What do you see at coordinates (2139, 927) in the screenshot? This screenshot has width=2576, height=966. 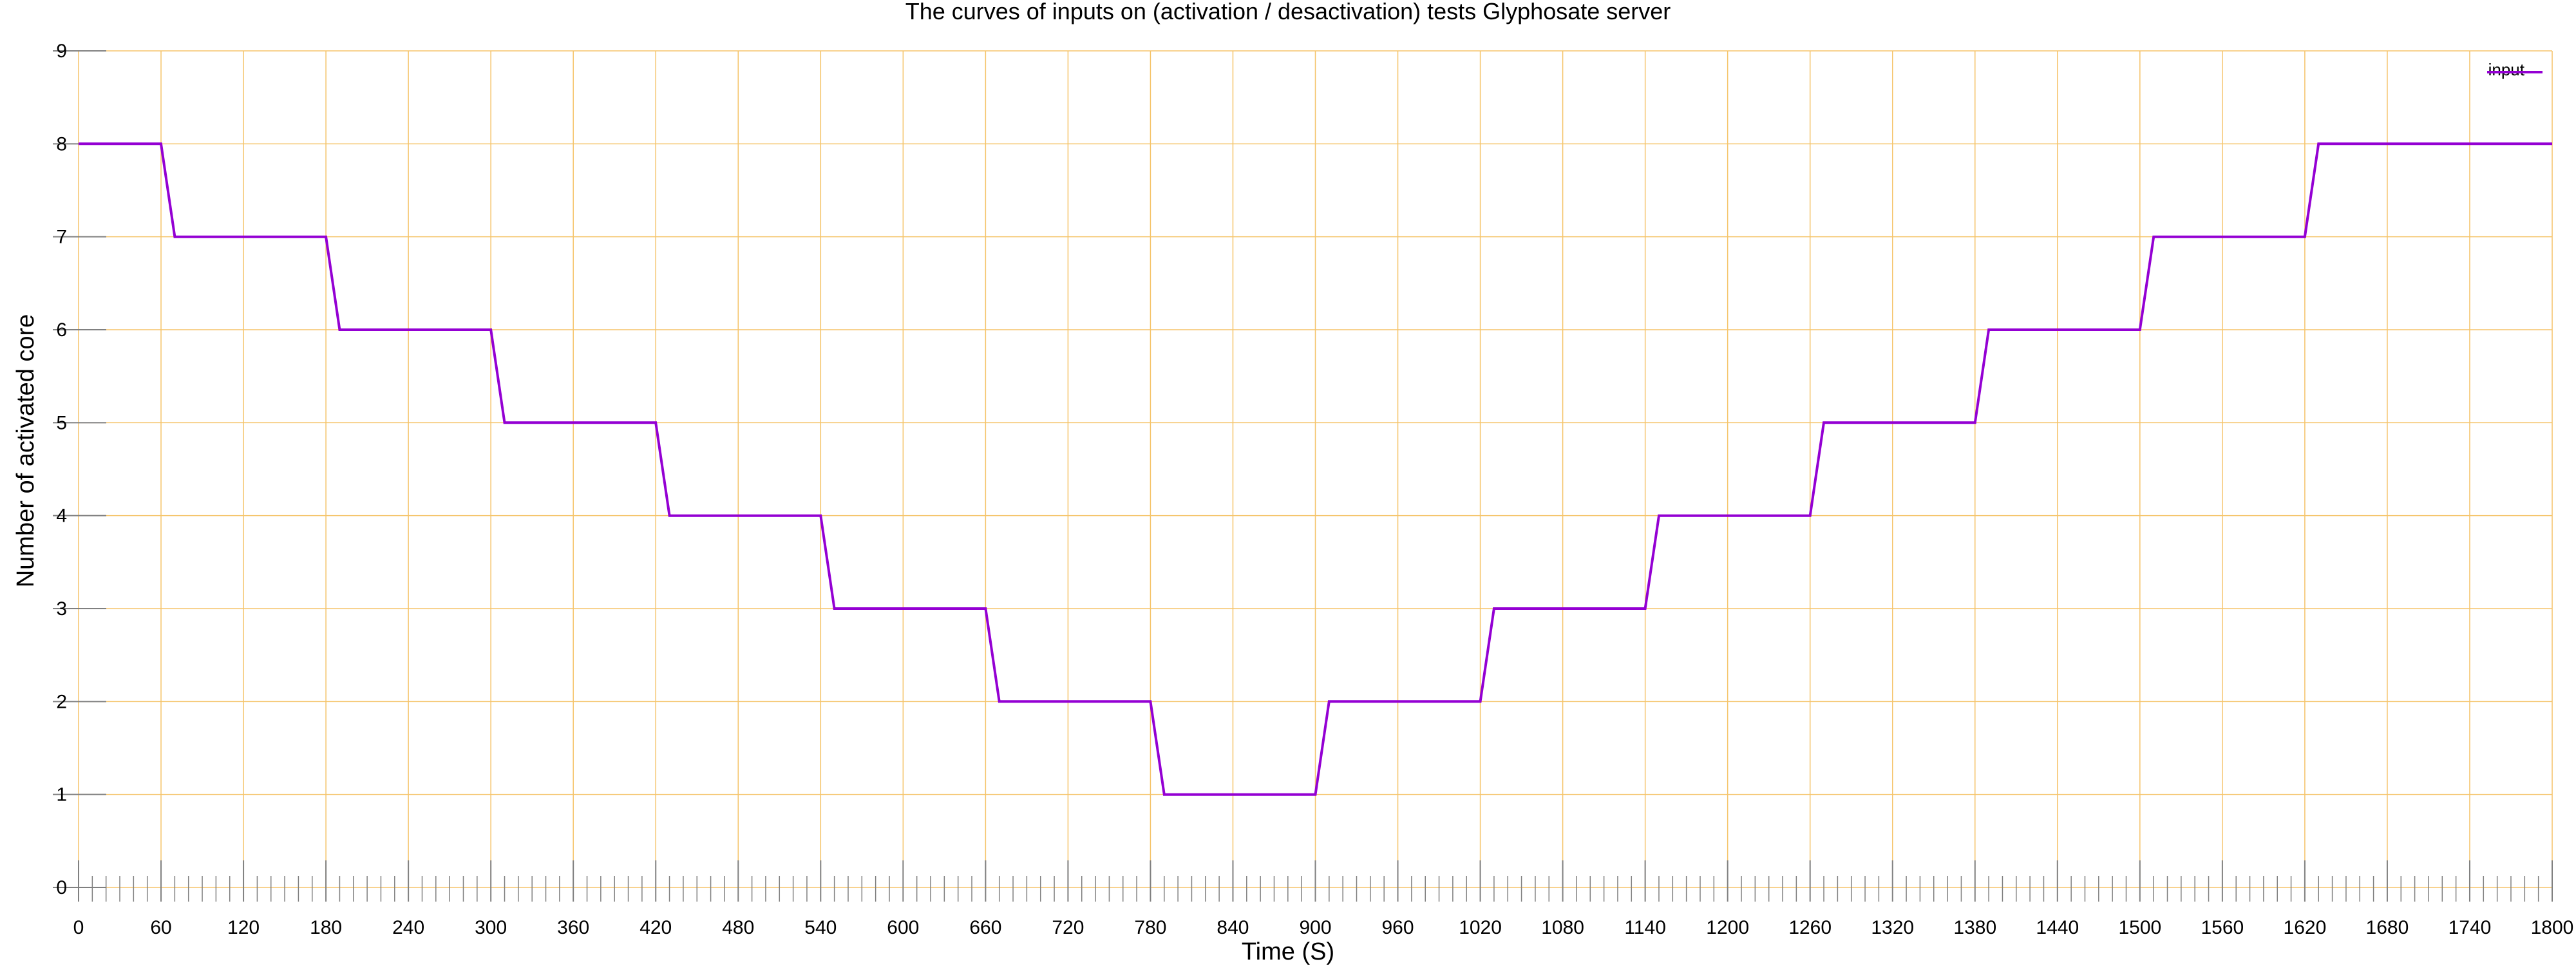 I see `x-tick-label: 1500` at bounding box center [2139, 927].